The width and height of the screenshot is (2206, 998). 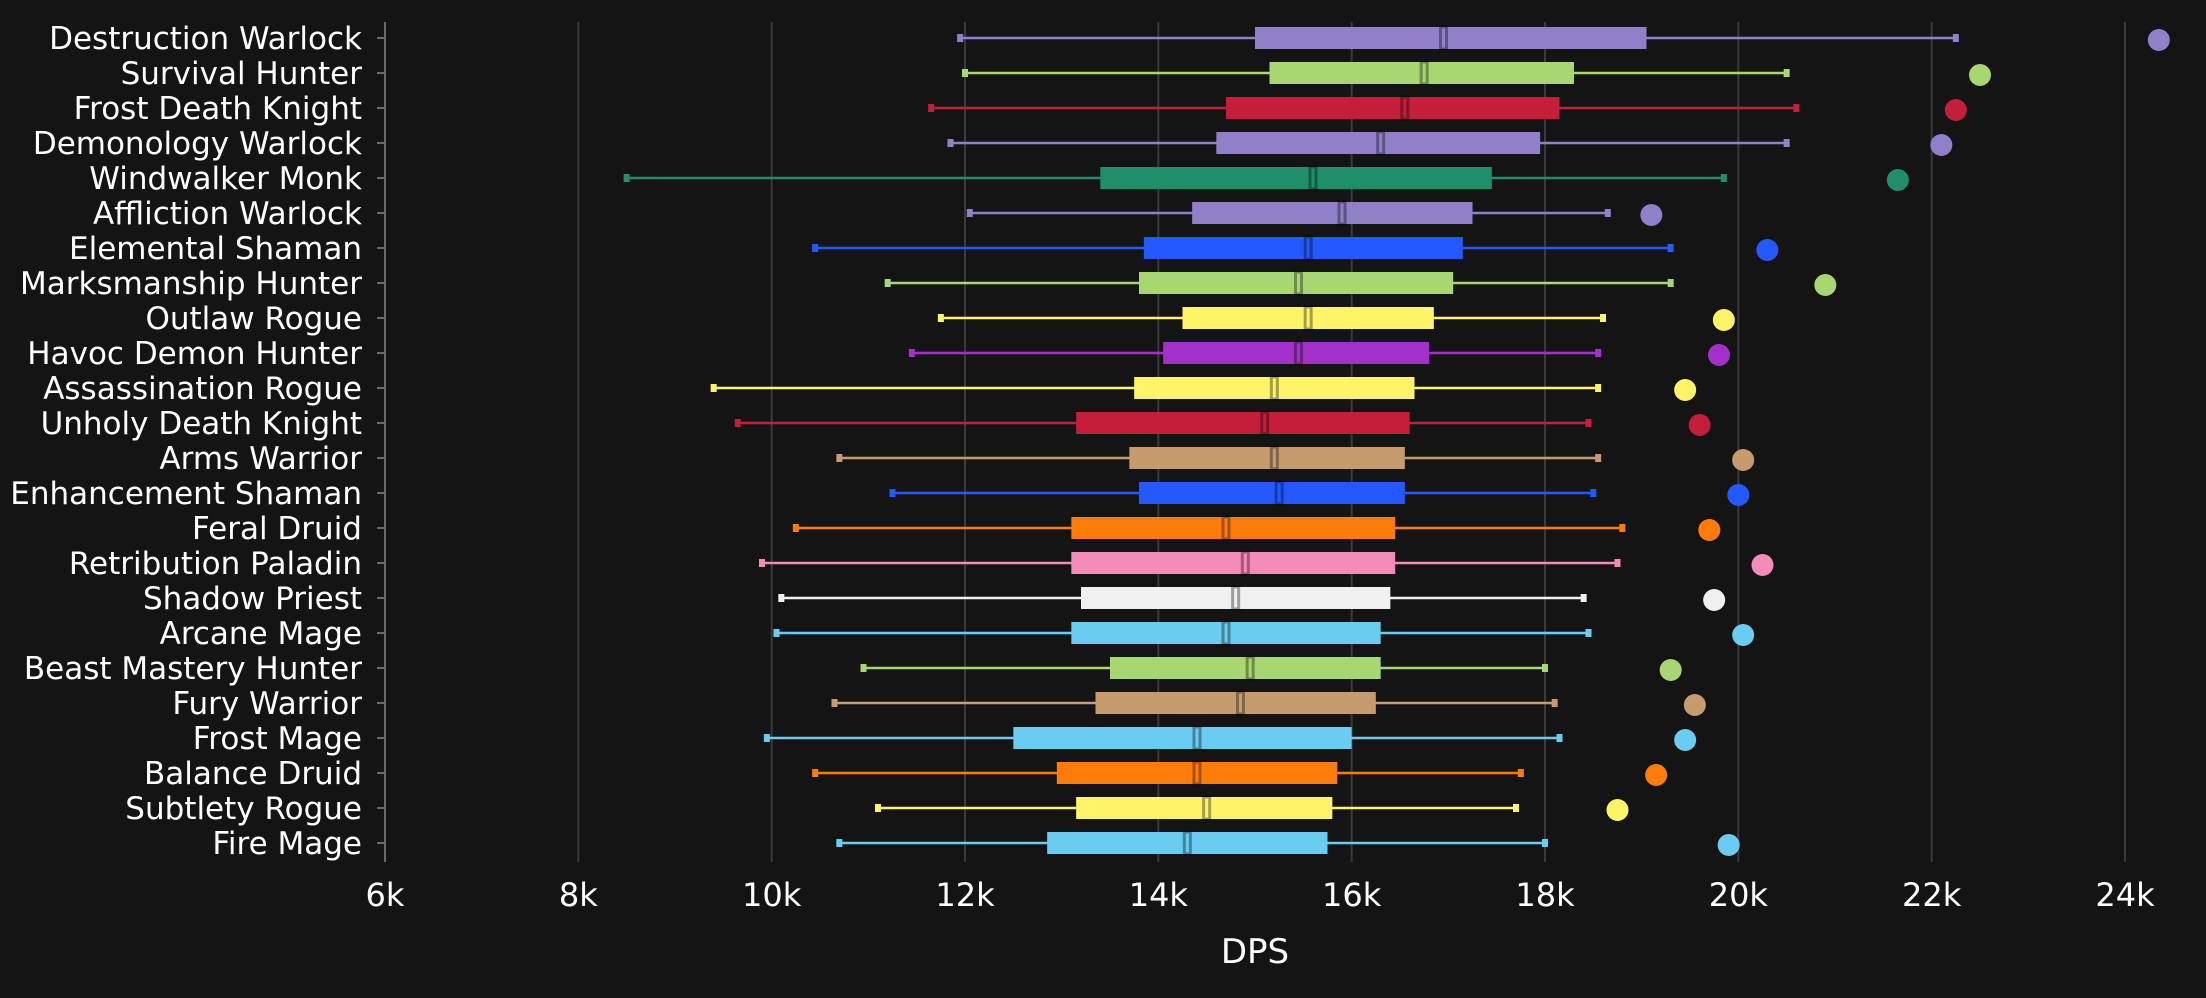 I want to click on series-row: Affliction Warlock, so click(x=878, y=214).